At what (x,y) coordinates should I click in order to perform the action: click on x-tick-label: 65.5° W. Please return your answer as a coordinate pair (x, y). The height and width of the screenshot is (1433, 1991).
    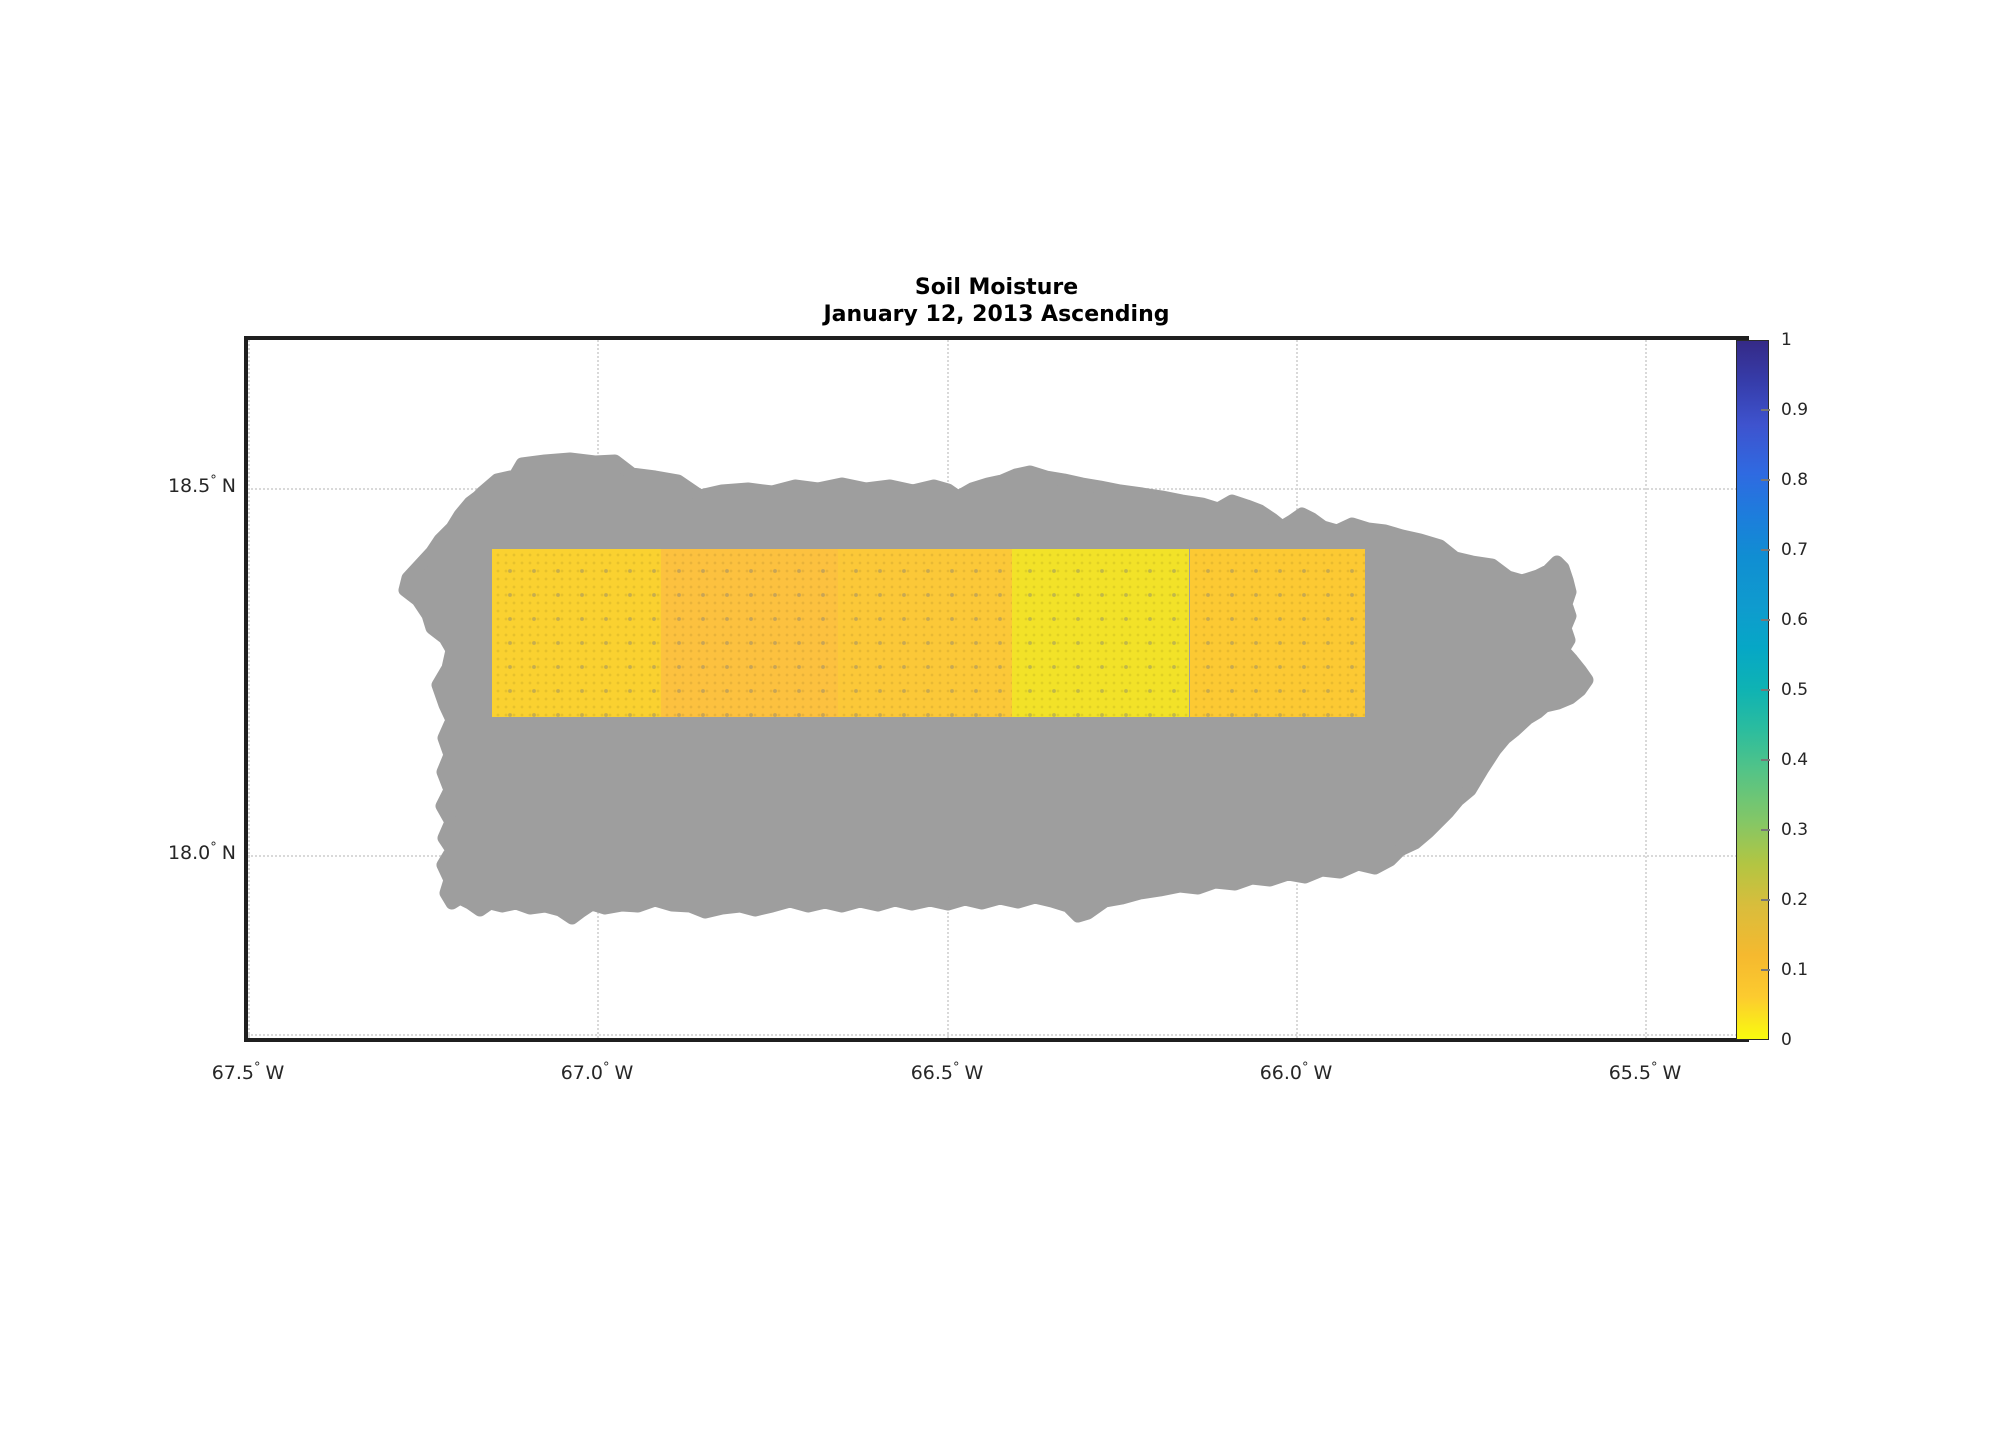
    Looking at the image, I should click on (1645, 1072).